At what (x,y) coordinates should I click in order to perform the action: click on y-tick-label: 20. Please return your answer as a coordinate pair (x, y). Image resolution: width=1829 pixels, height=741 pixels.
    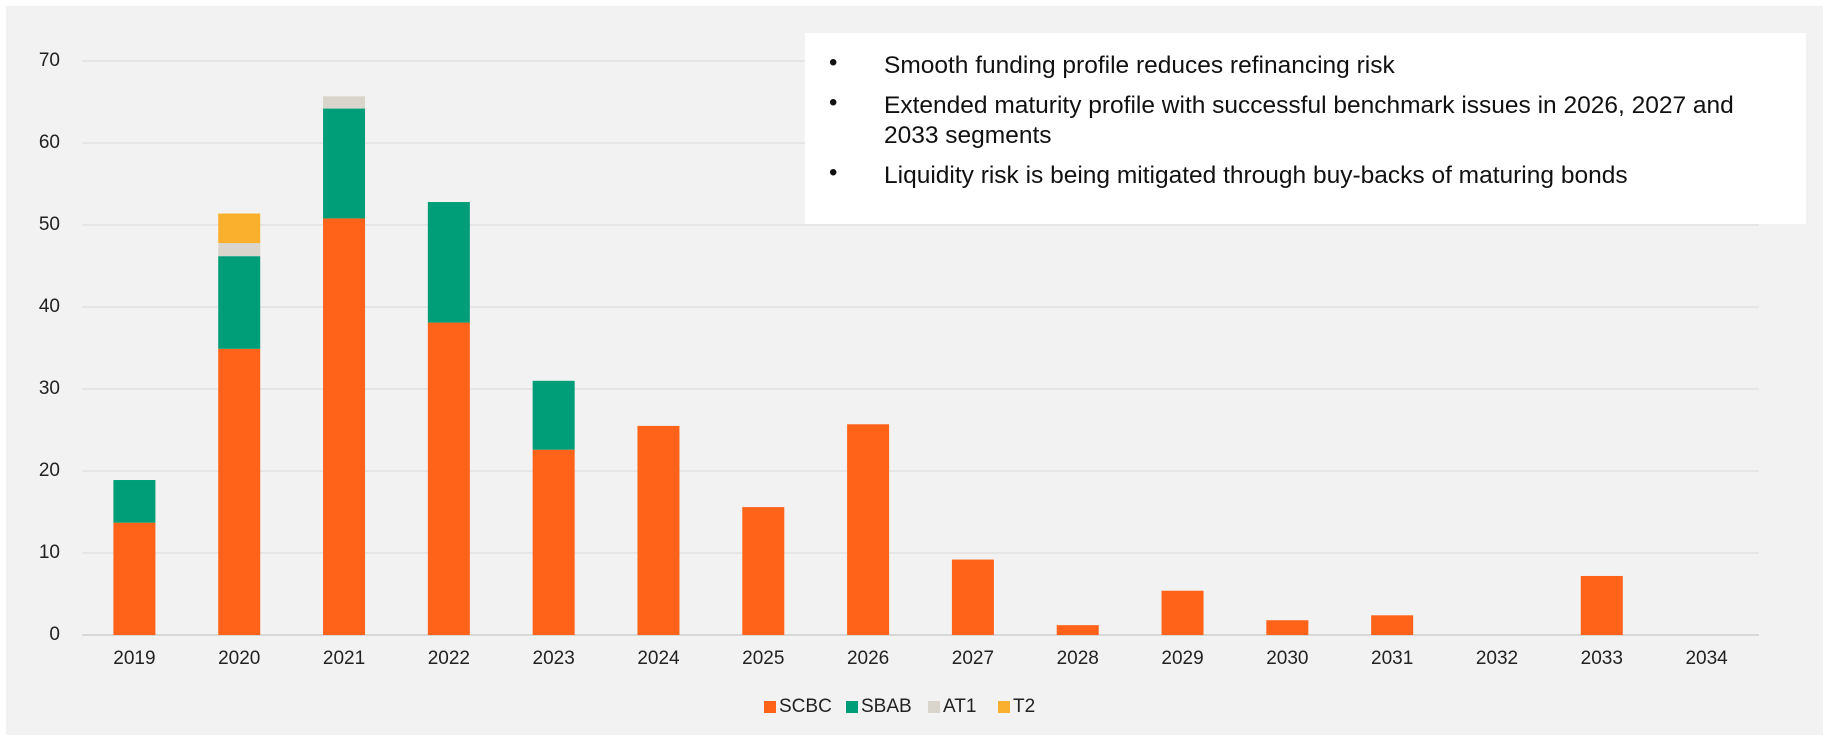
    Looking at the image, I should click on (49, 470).